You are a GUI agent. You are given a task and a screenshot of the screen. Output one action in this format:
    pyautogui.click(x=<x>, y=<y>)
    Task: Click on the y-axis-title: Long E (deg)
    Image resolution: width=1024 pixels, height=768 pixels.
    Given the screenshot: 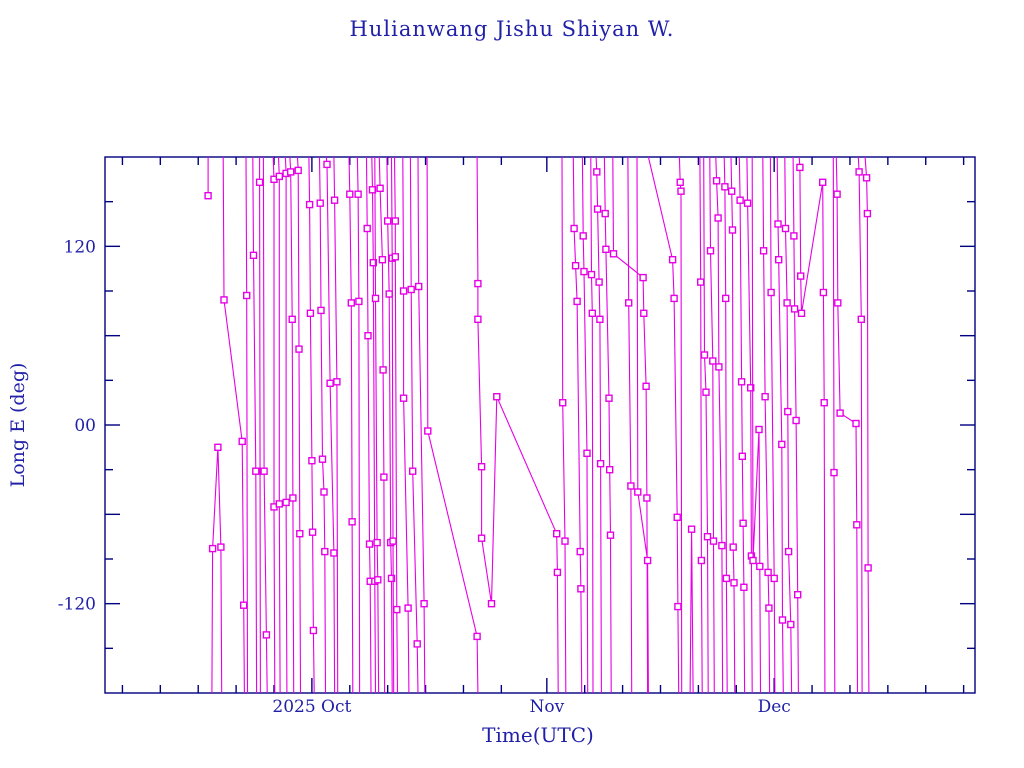 What is the action you would take?
    pyautogui.click(x=18, y=425)
    